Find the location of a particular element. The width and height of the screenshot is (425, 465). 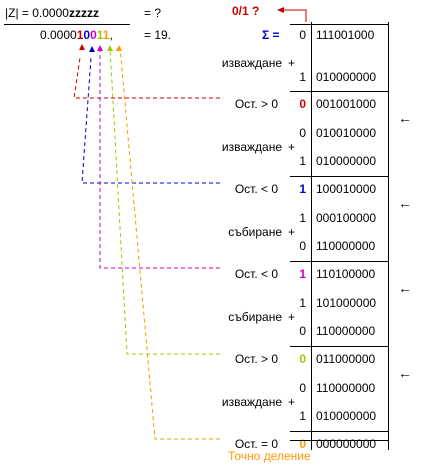

result-line: 0.000010011, is located at coordinates (76, 35).